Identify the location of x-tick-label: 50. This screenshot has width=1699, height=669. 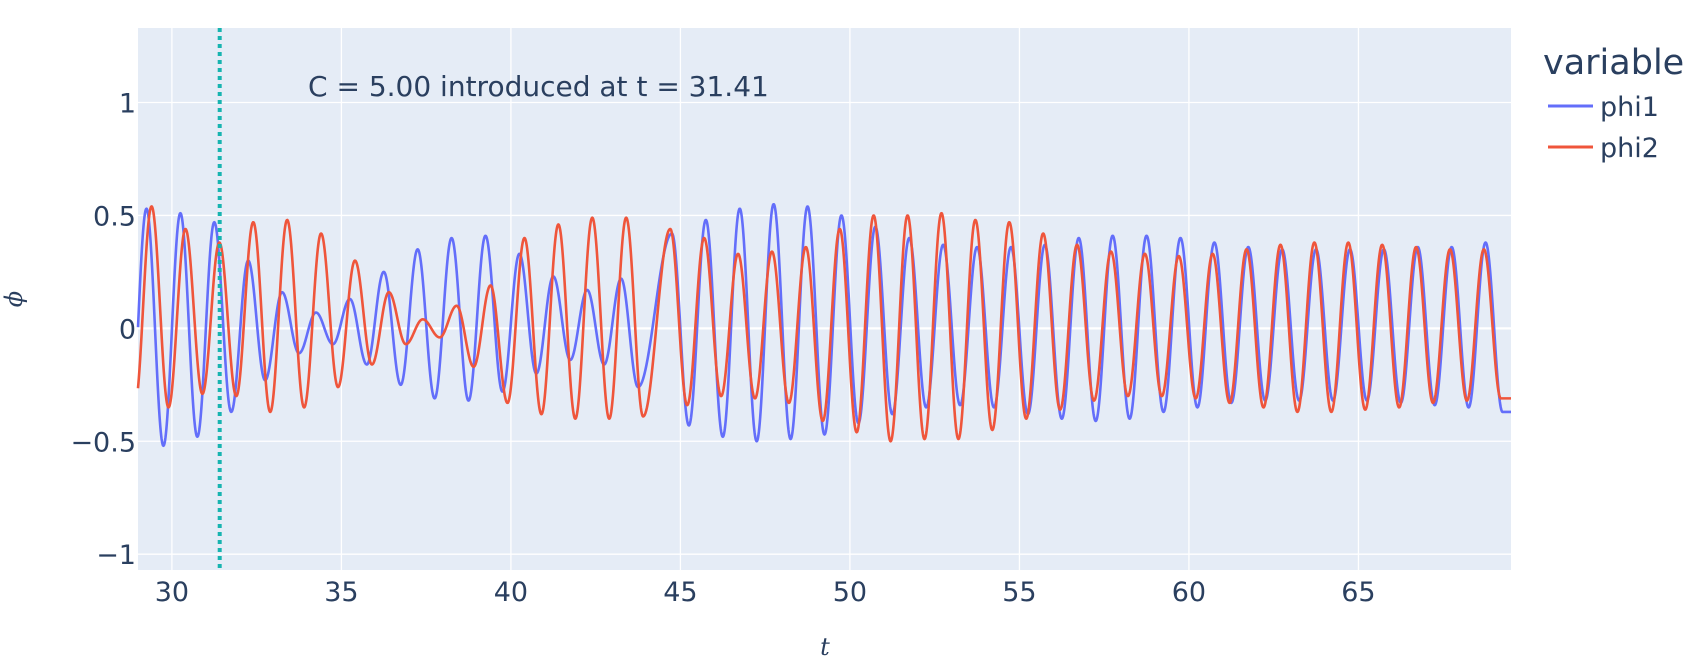
(850, 592).